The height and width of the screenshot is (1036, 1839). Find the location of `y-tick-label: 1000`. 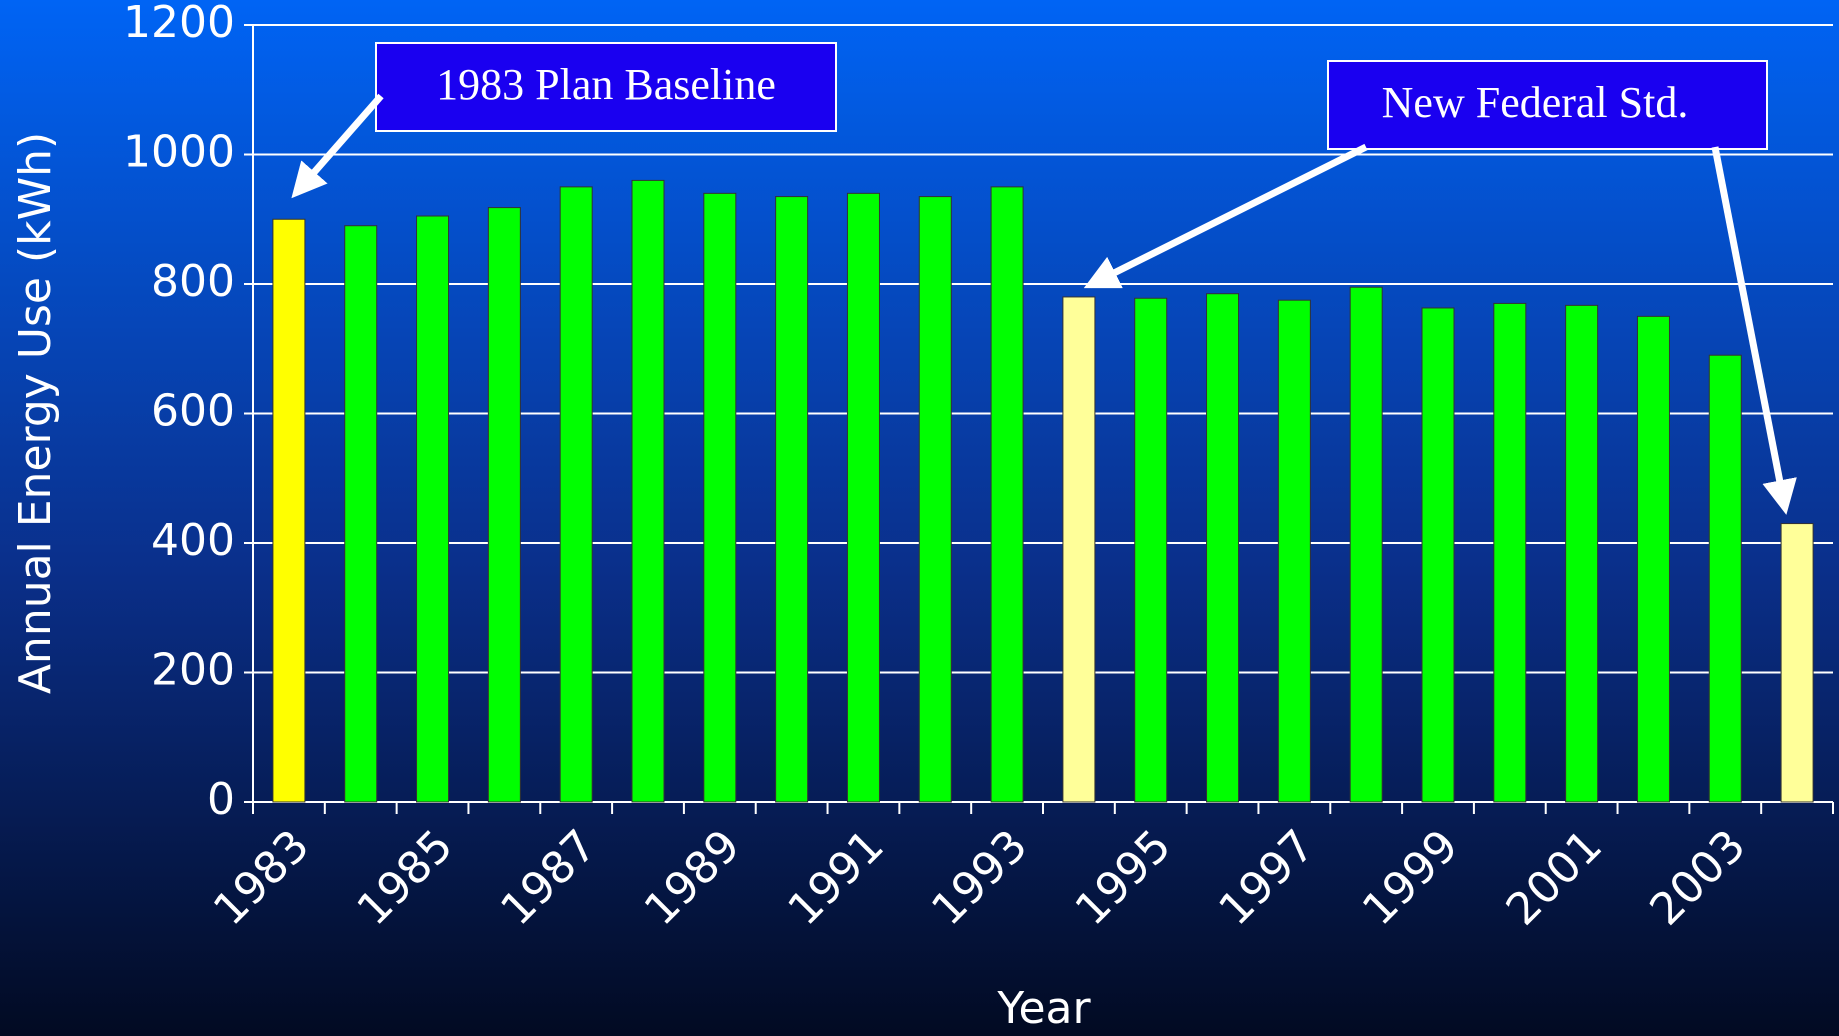

y-tick-label: 1000 is located at coordinates (179, 152).